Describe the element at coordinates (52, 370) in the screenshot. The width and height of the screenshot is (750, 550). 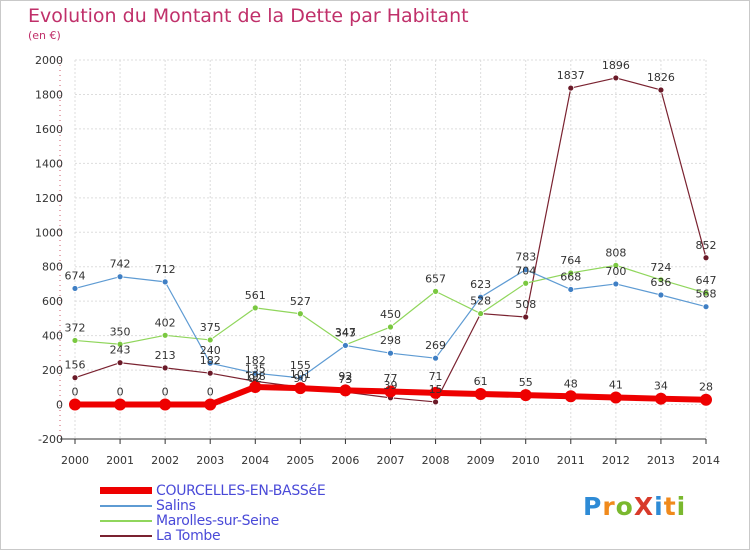
I see `y-tick-label: 200` at that location.